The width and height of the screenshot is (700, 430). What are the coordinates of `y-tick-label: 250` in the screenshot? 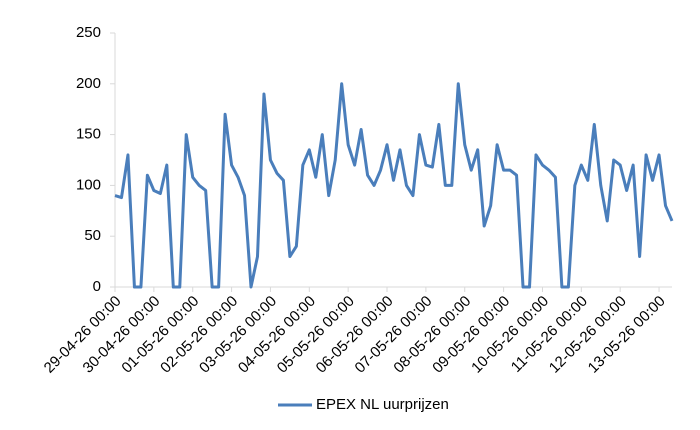 It's located at (88, 32).